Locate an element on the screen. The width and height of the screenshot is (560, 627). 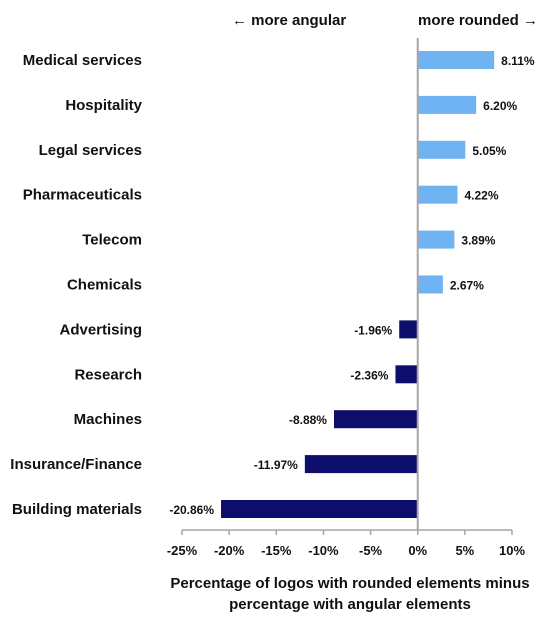
value-label: -11.97% is located at coordinates (276, 465).